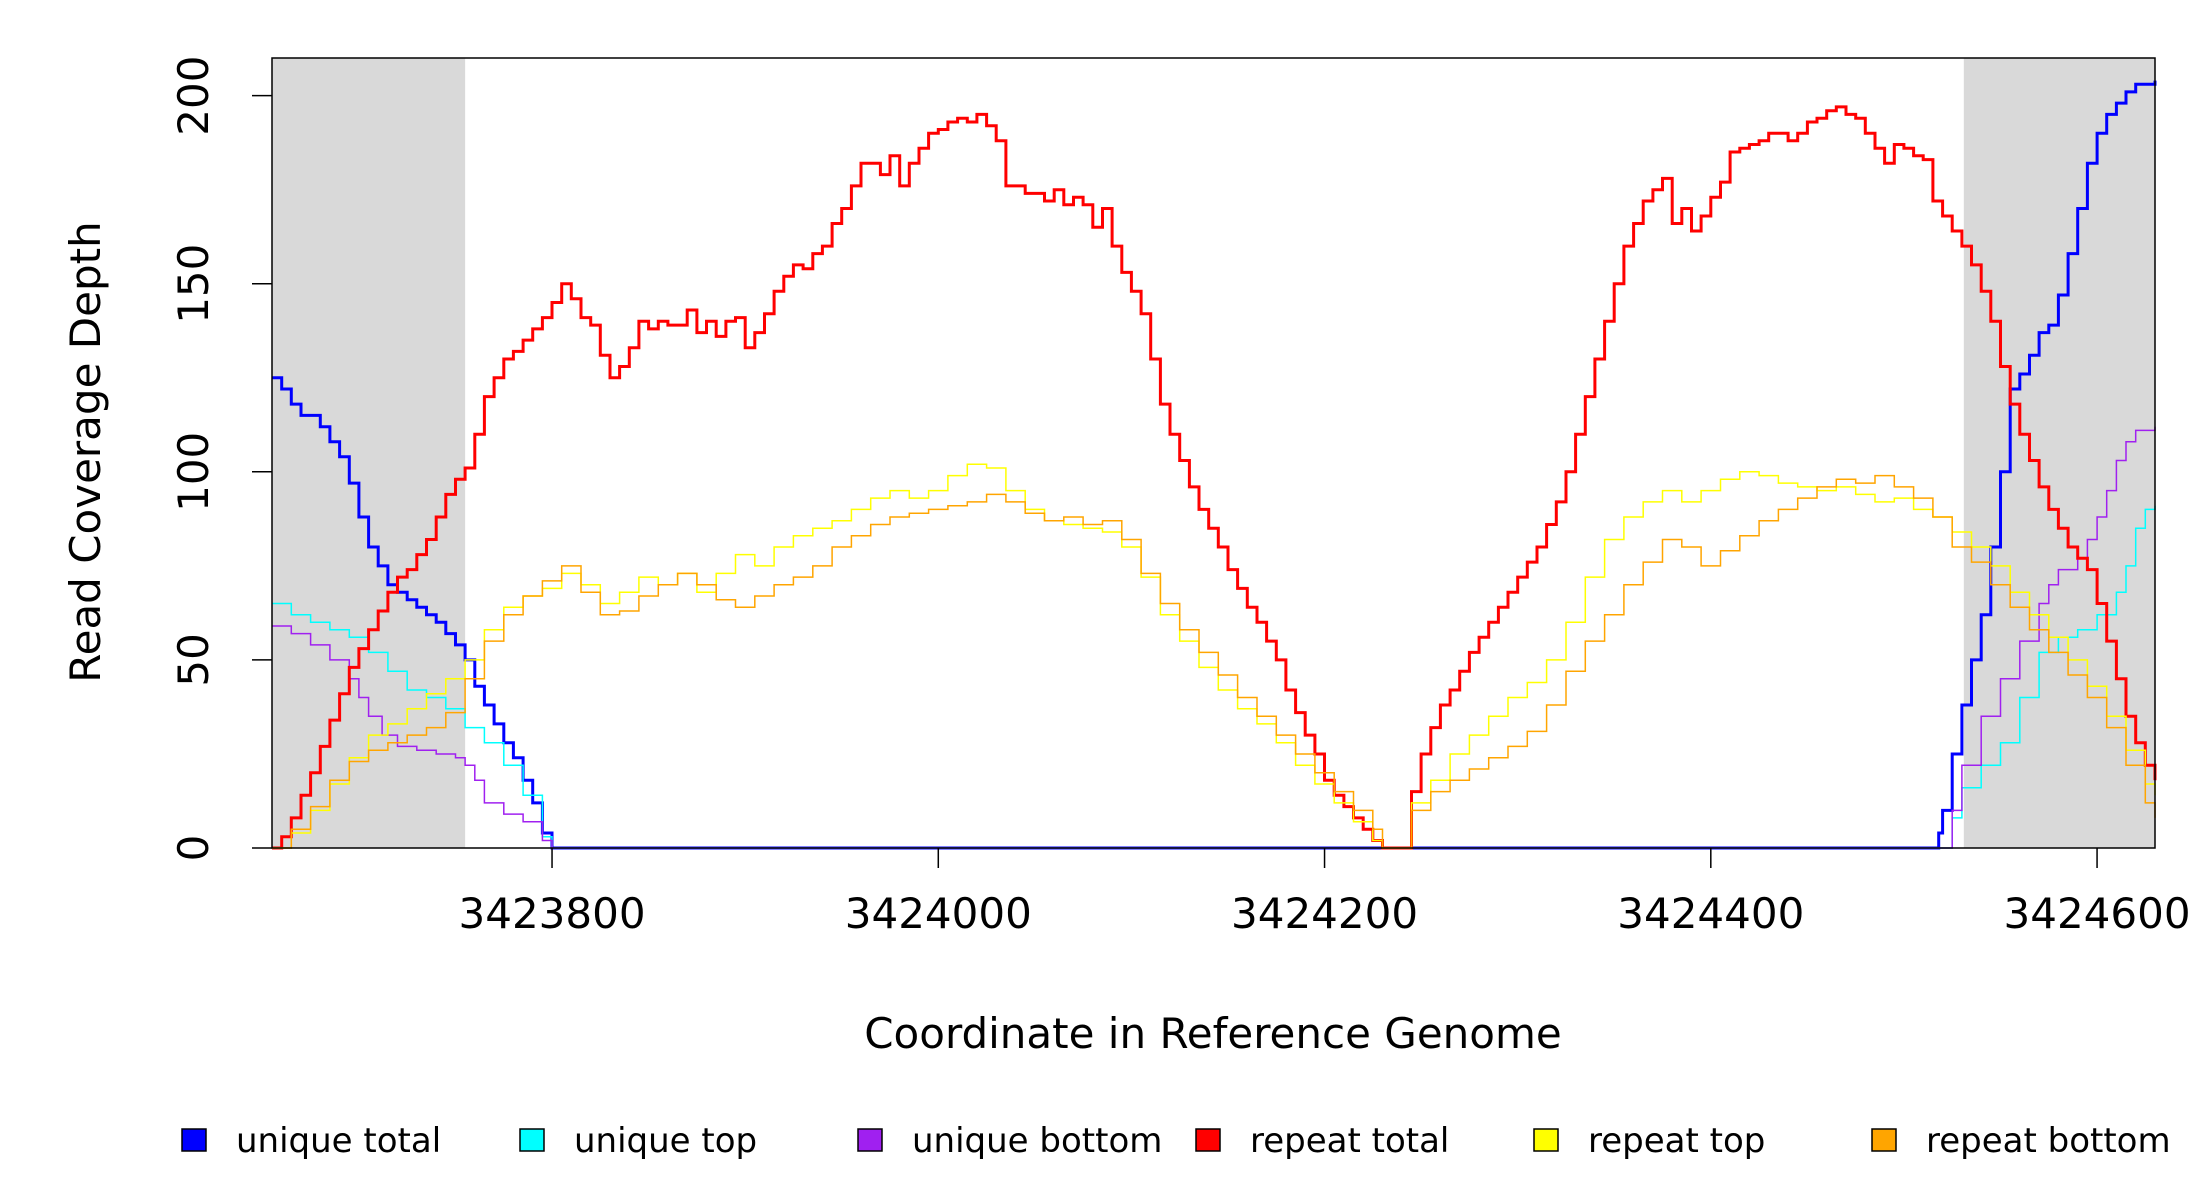 This screenshot has height=1200, width=2200. I want to click on legend-label: unique bottom, so click(1037, 1141).